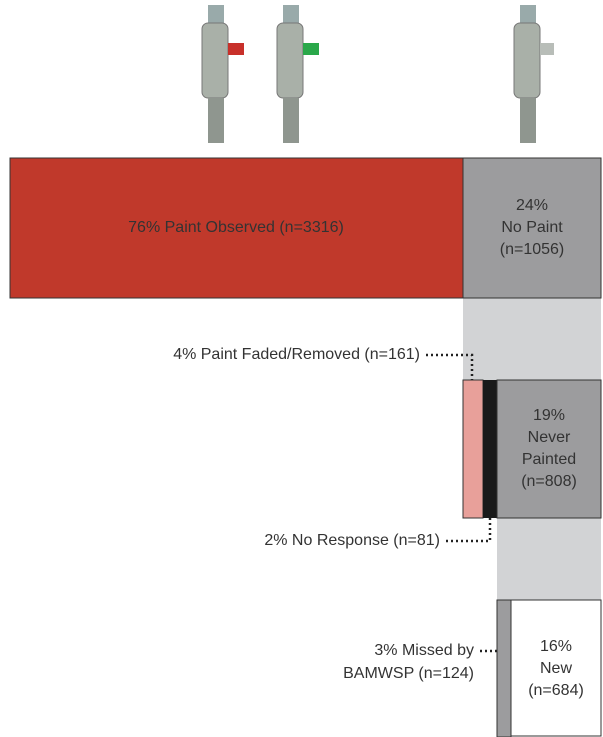 This screenshot has width=603, height=737. What do you see at coordinates (532, 249) in the screenshot?
I see `no-paint-label: (n=1056)` at bounding box center [532, 249].